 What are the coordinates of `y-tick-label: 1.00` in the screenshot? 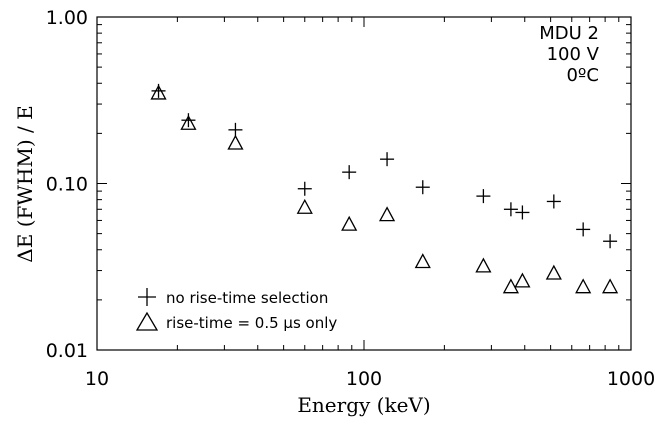 It's located at (67, 18).